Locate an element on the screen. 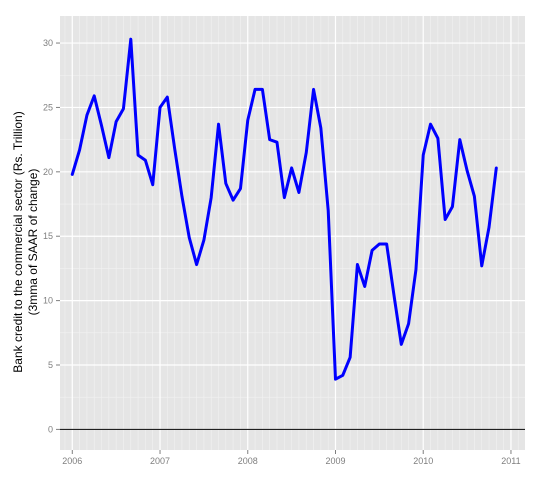 This screenshot has width=550, height=480. y-tick-label: 5 is located at coordinates (50, 365).